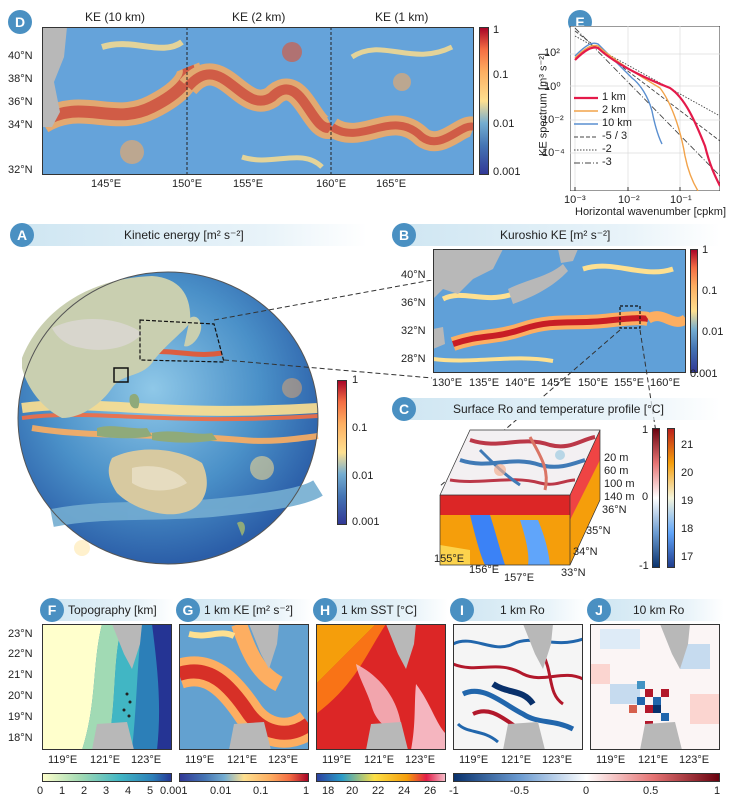  What do you see at coordinates (325, 610) in the screenshot?
I see `panel-h-badge: H` at bounding box center [325, 610].